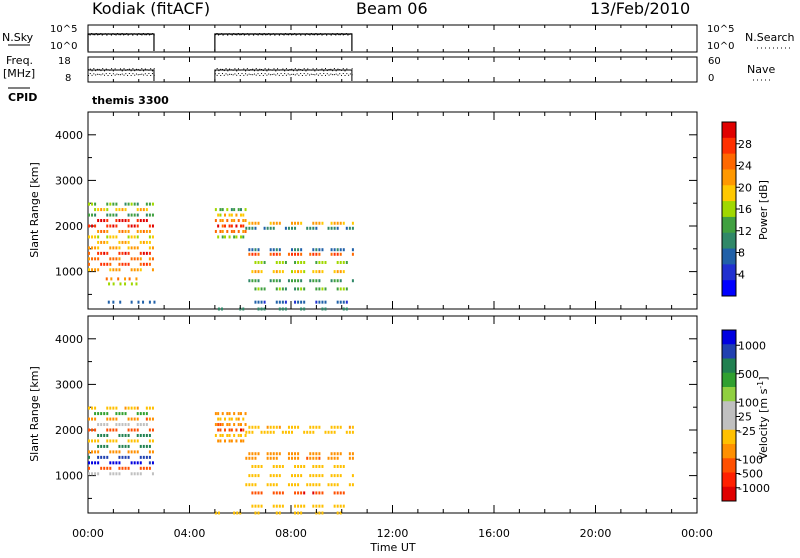 This screenshot has width=800, height=558. What do you see at coordinates (729, 351) in the screenshot?
I see `velocity-colorbar-swatch` at bounding box center [729, 351].